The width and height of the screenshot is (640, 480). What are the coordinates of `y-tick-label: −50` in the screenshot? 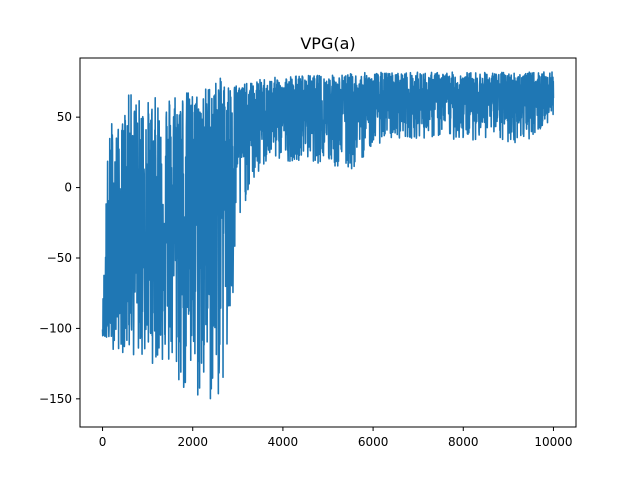 It's located at (59, 258).